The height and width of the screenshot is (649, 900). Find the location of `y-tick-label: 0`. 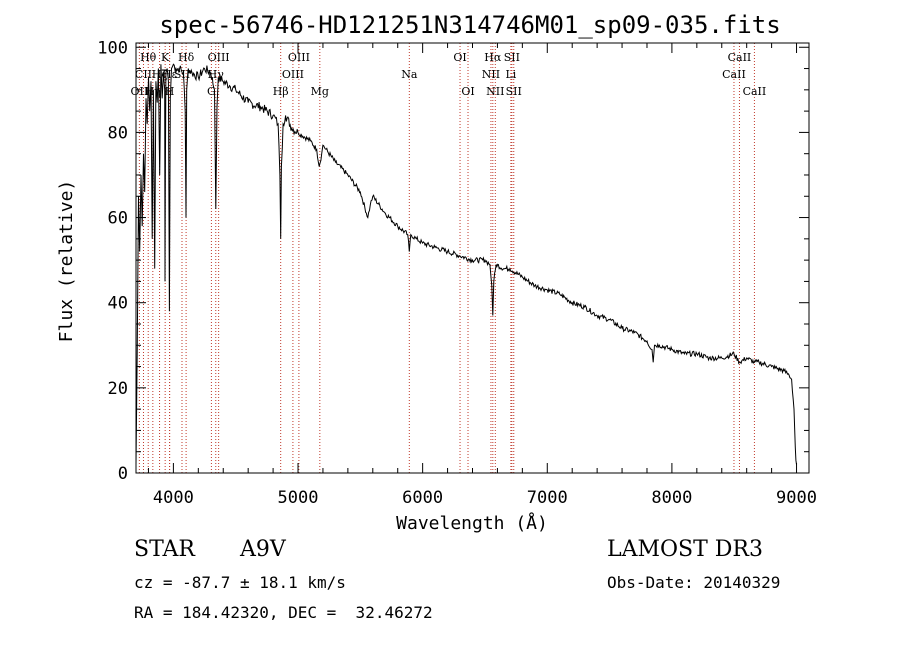

y-tick-label: 0 is located at coordinates (123, 474).